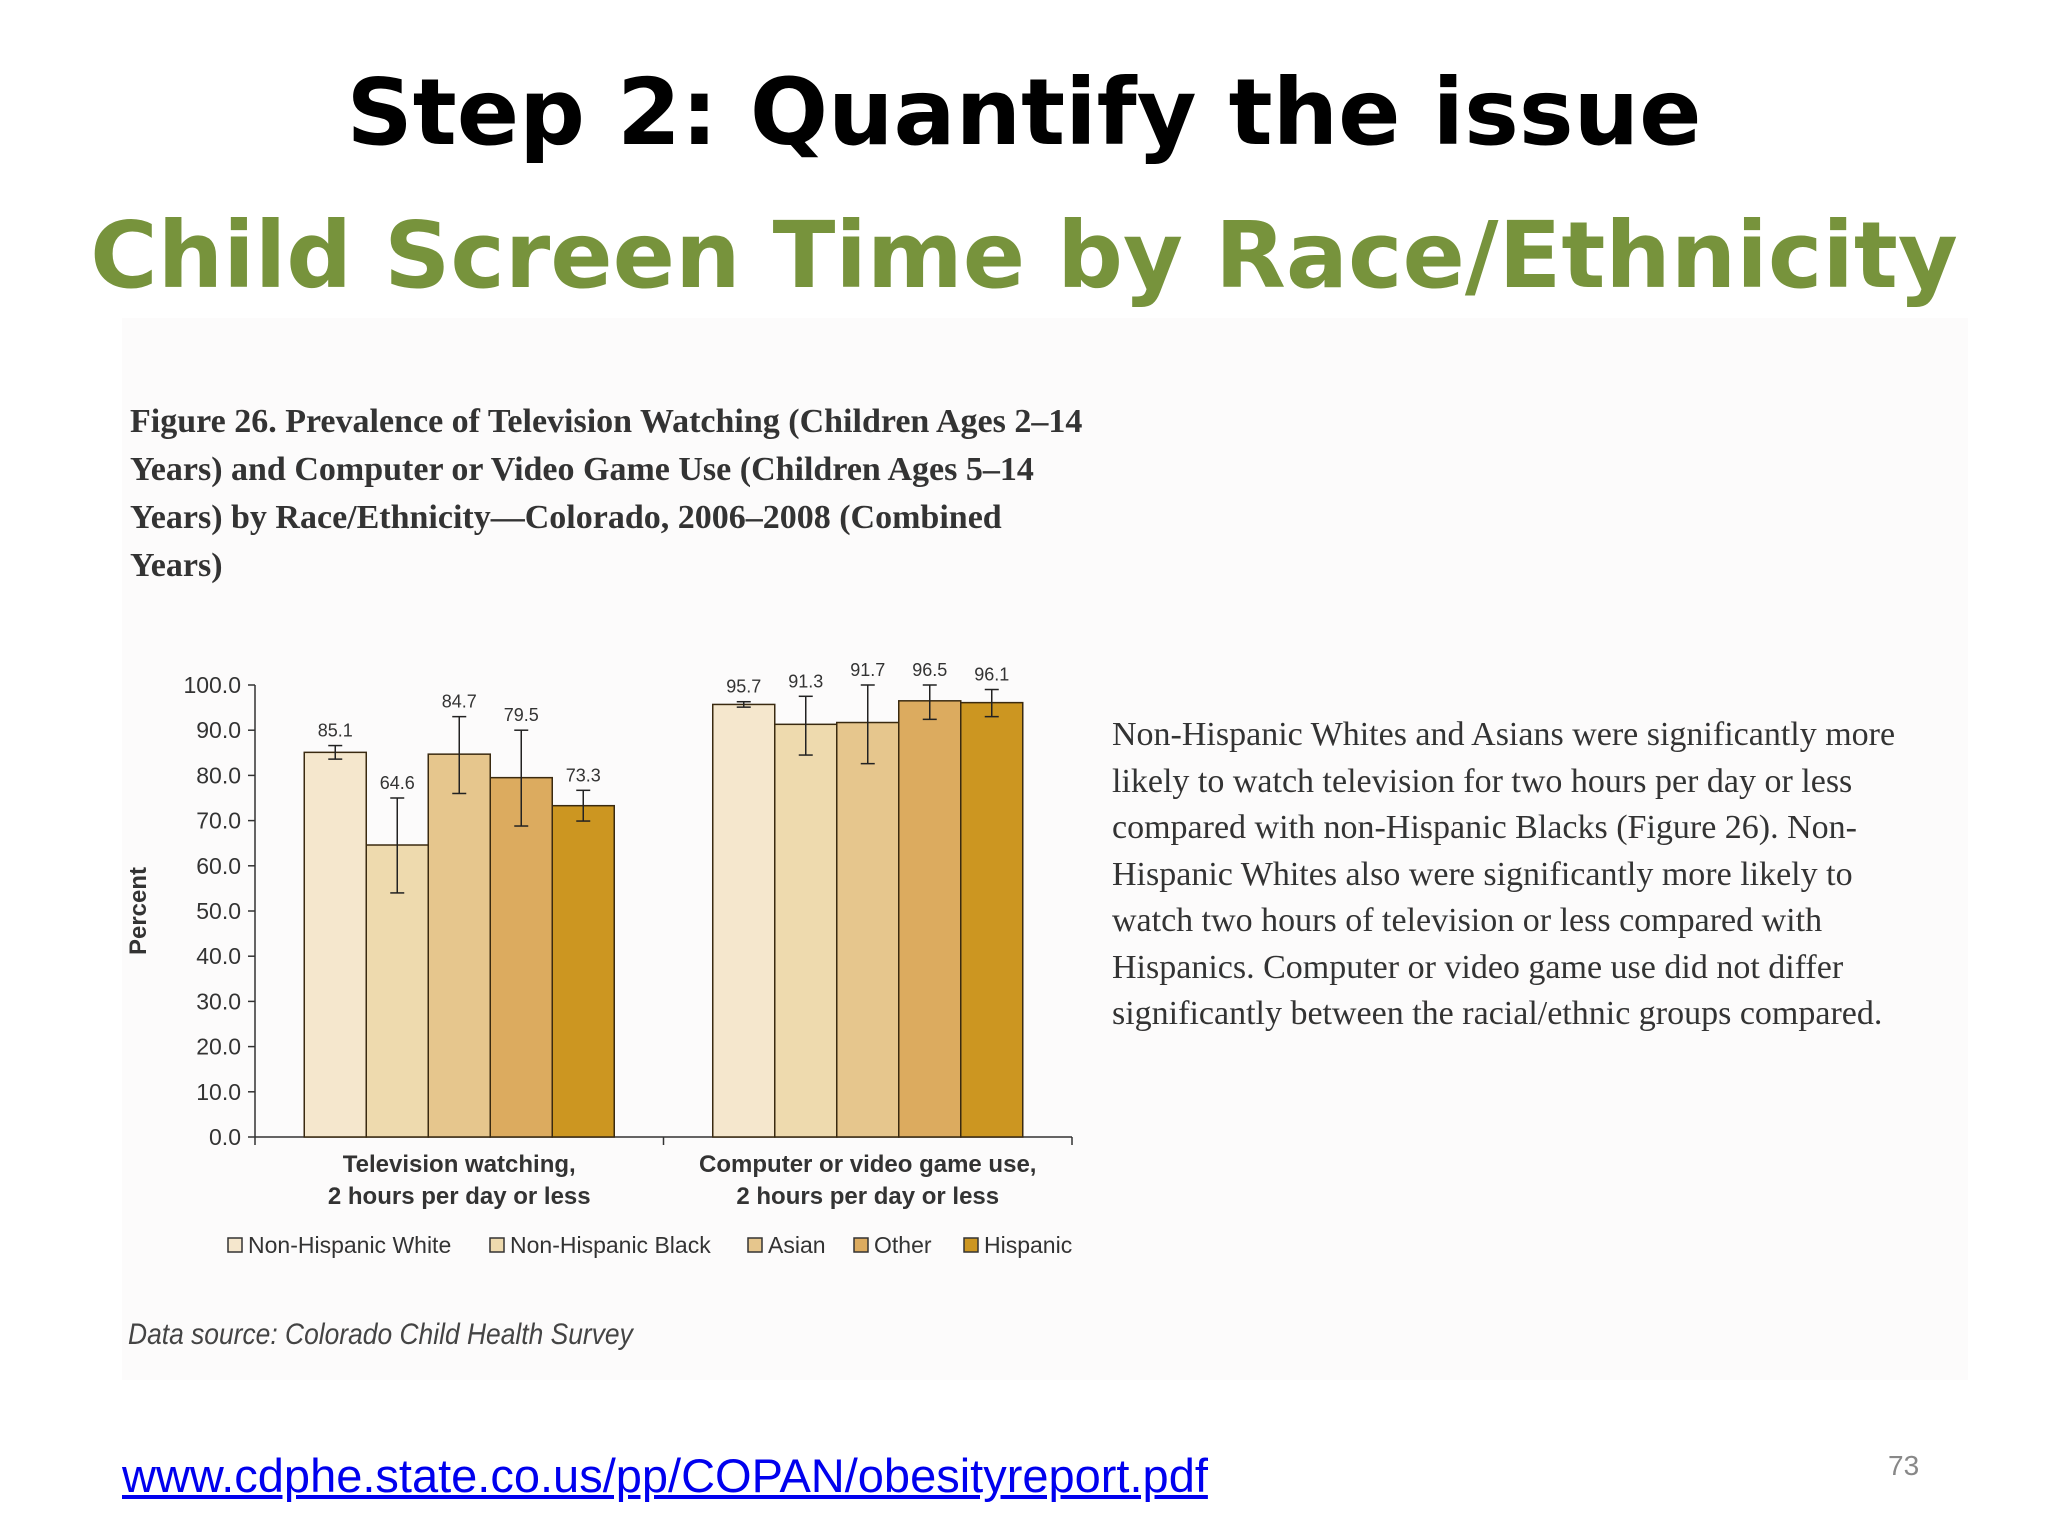 This screenshot has height=1536, width=2048. I want to click on legend-label: Asian, so click(797, 1245).